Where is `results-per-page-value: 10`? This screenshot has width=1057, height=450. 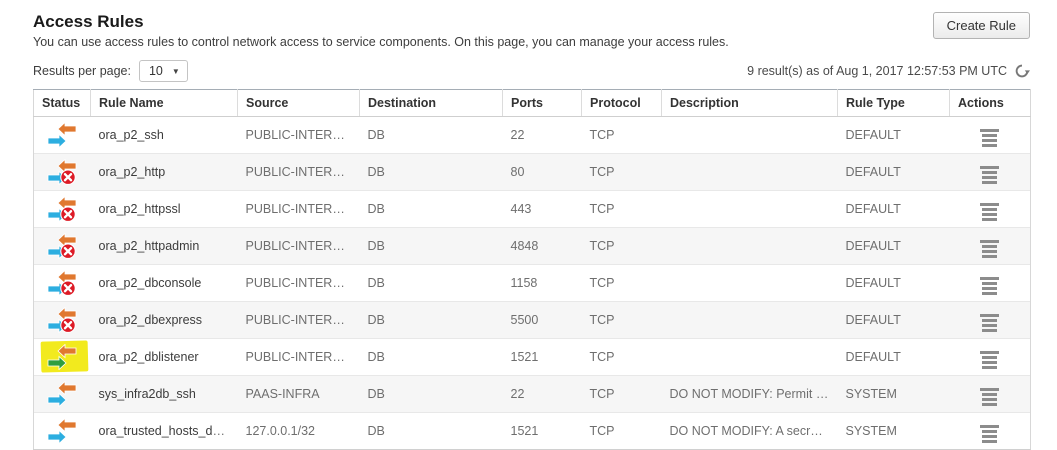
results-per-page-value: 10 is located at coordinates (155, 71).